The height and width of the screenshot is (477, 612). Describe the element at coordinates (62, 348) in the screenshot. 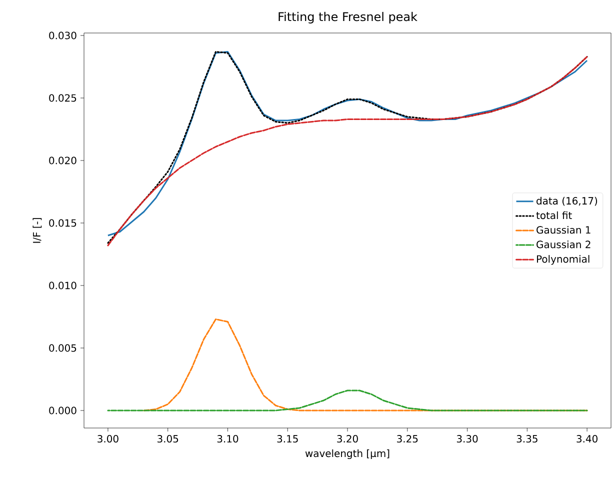

I see `y-tick-label: 0.005` at that location.